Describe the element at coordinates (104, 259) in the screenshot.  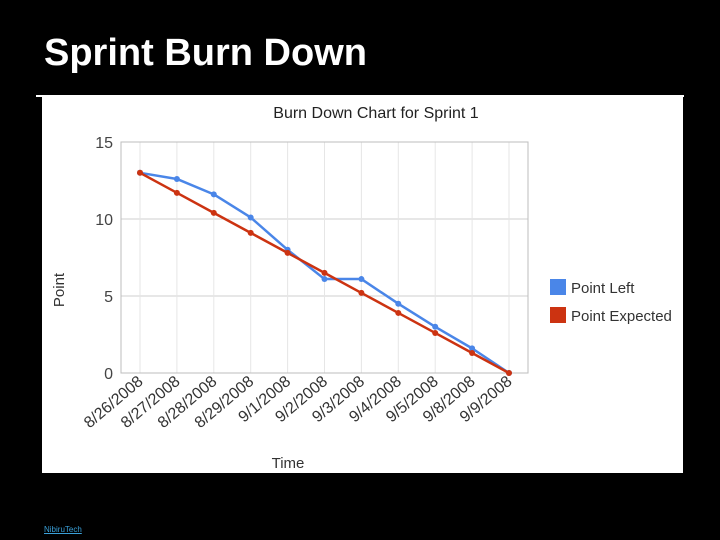
I see `y-axis-ticks: 0 5 10 15` at that location.